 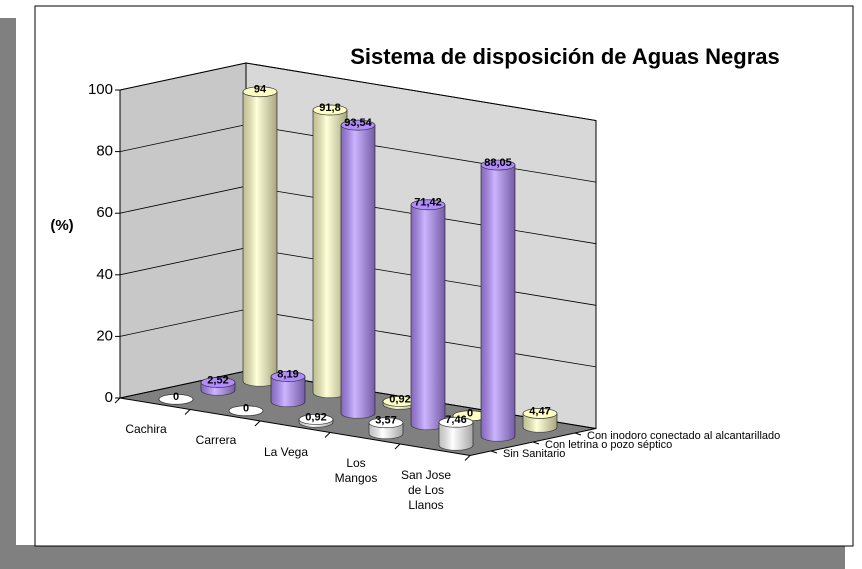 I want to click on value-label: 3,57, so click(x=385, y=421).